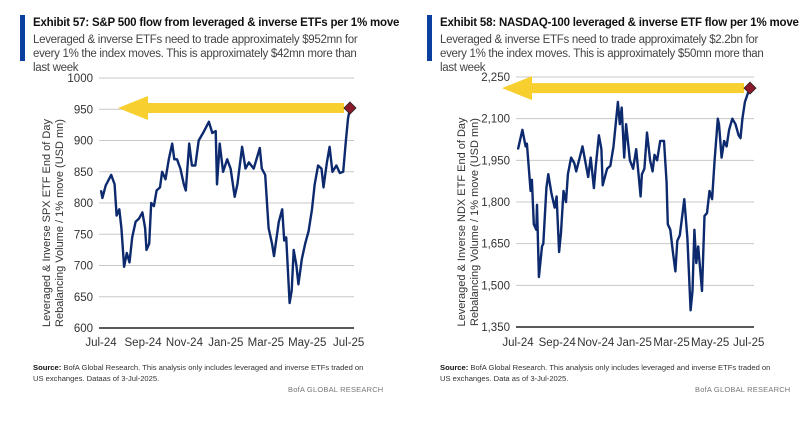  What do you see at coordinates (518, 343) in the screenshot?
I see `x-tick-label: Jul-24` at bounding box center [518, 343].